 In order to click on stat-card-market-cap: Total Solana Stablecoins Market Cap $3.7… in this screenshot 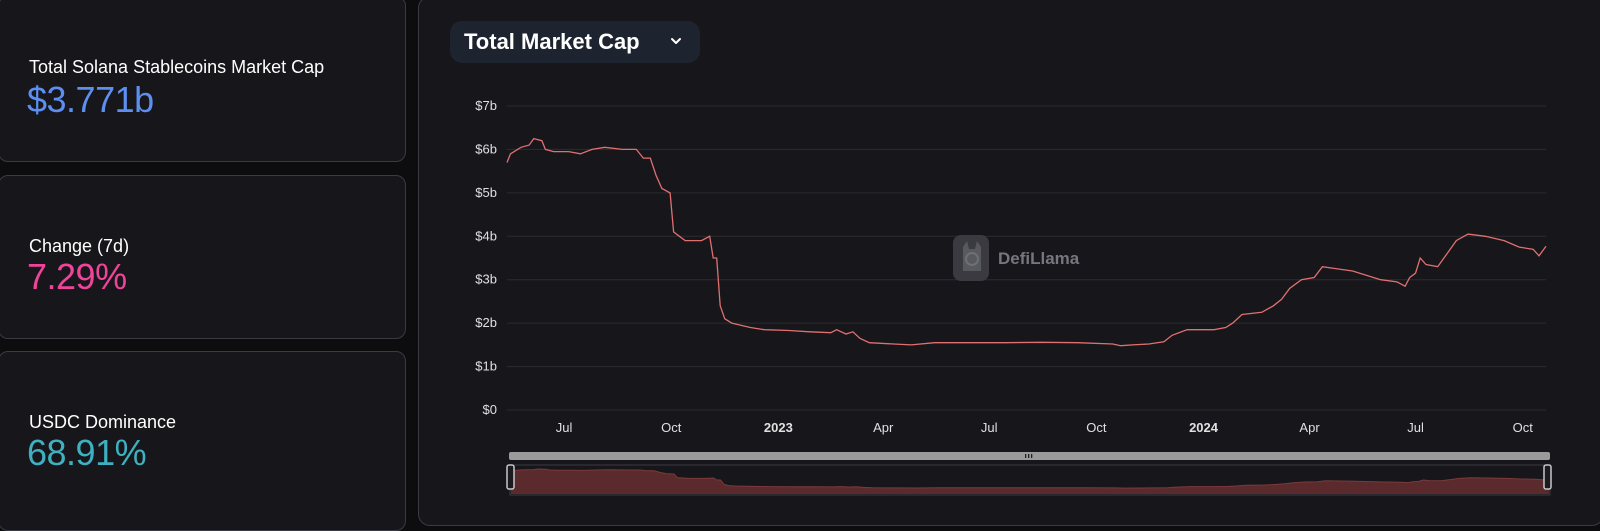, I will do `click(203, 81)`.